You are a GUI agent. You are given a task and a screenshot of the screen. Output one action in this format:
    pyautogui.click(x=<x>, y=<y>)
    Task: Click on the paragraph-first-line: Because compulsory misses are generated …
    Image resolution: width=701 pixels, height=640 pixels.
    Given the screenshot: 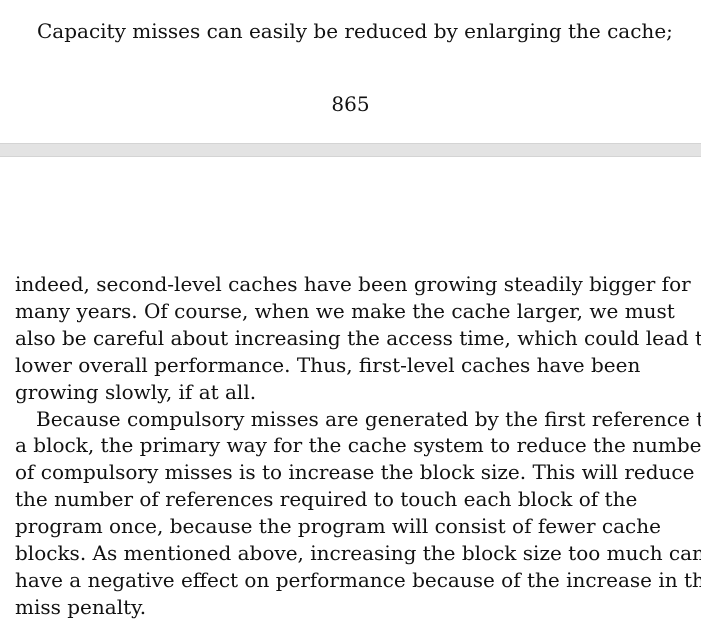 What is the action you would take?
    pyautogui.click(x=368, y=418)
    